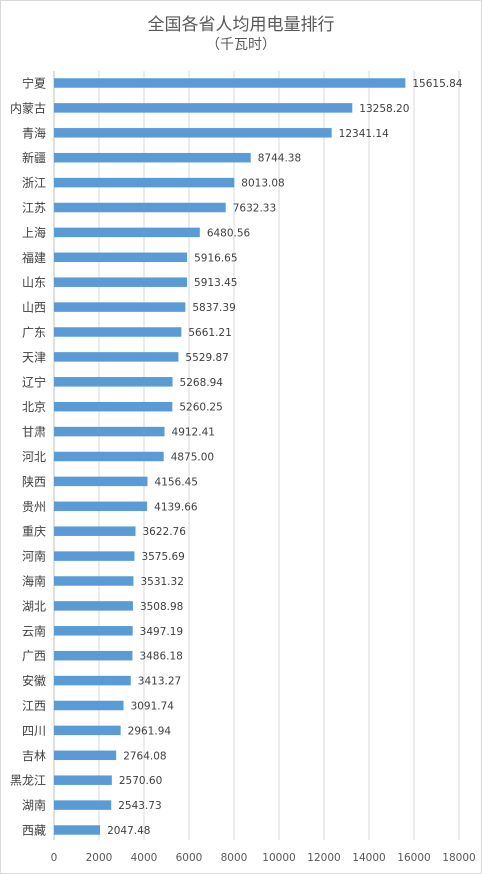 The height and width of the screenshot is (874, 482). Describe the element at coordinates (202, 383) in the screenshot. I see `data-label: 5268.94` at that location.